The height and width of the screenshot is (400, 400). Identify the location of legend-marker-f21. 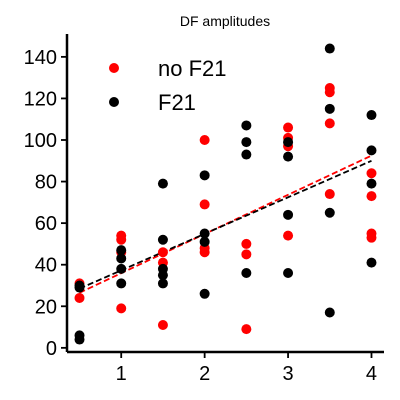
(114, 102).